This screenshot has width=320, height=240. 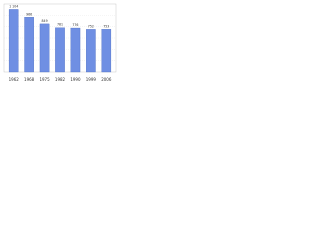 What do you see at coordinates (44, 79) in the screenshot?
I see `x-tick-label: 1975` at bounding box center [44, 79].